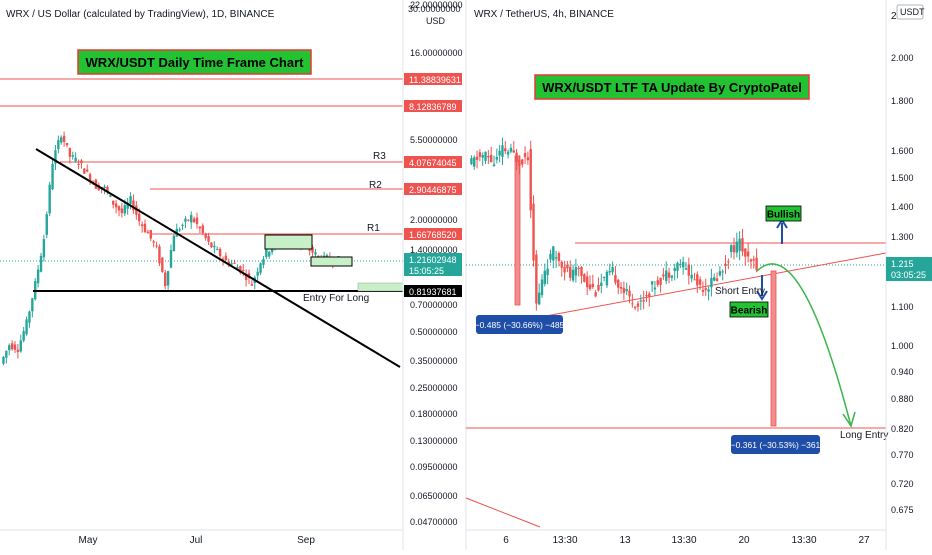 The height and width of the screenshot is (555, 932). Describe the element at coordinates (902, 178) in the screenshot. I see `right-axis-tick: 1.500` at that location.